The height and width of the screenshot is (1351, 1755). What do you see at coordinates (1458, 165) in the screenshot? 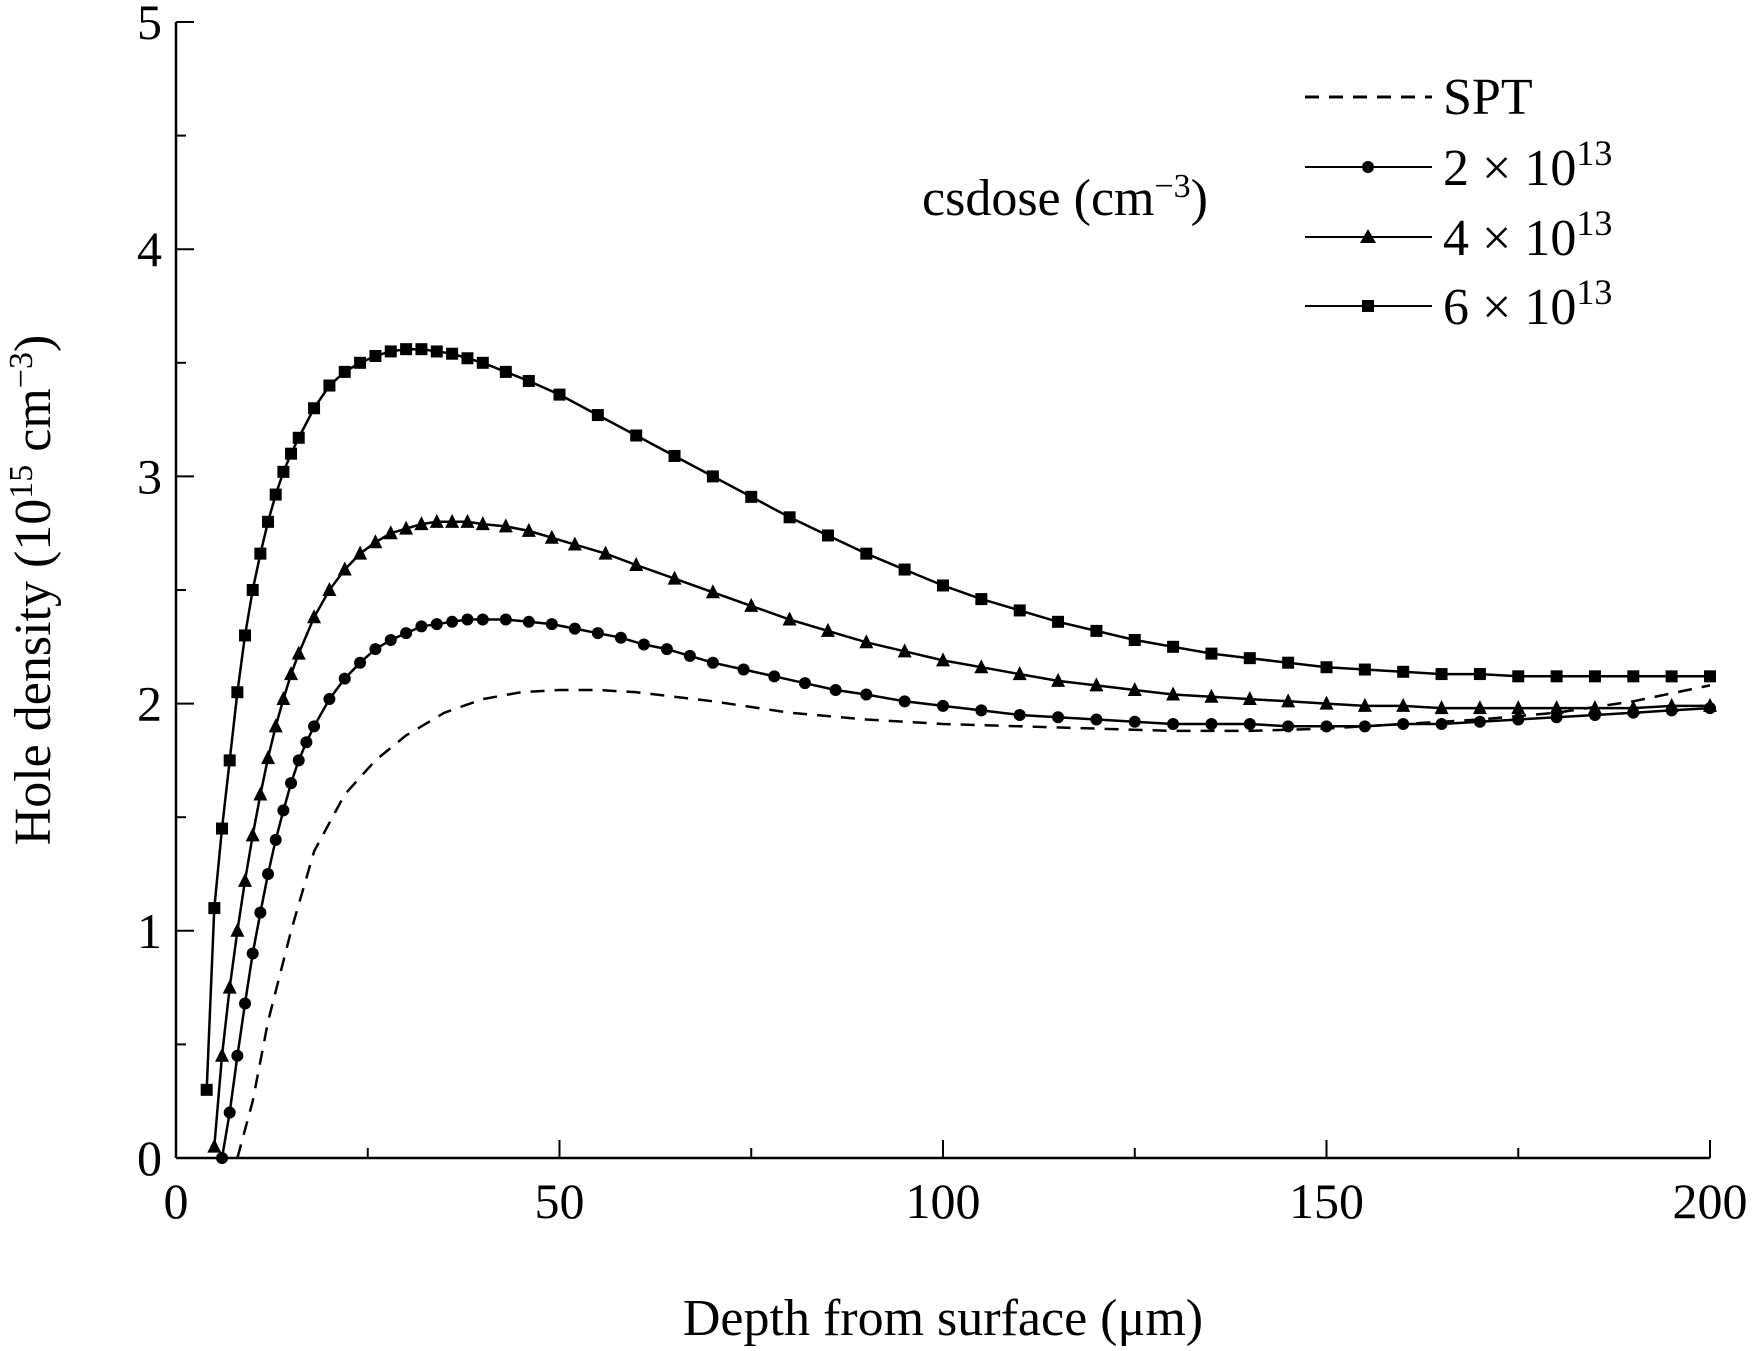
I see `legend-item-2e13: 2 × 1013` at bounding box center [1458, 165].